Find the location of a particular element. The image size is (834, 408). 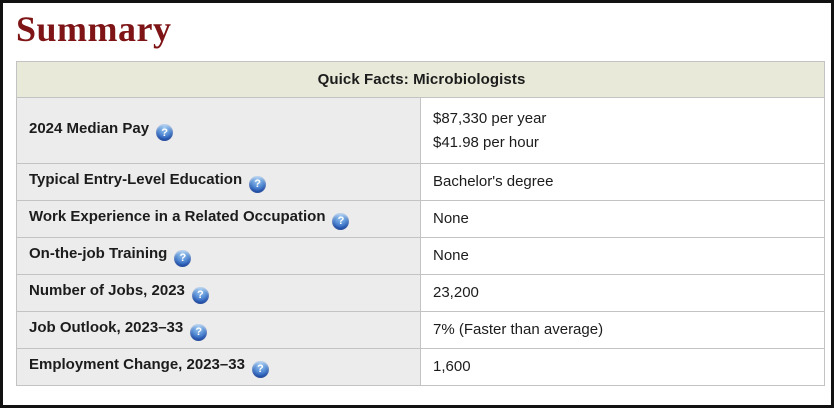

value-line: Bachelor's degree is located at coordinates (493, 182).